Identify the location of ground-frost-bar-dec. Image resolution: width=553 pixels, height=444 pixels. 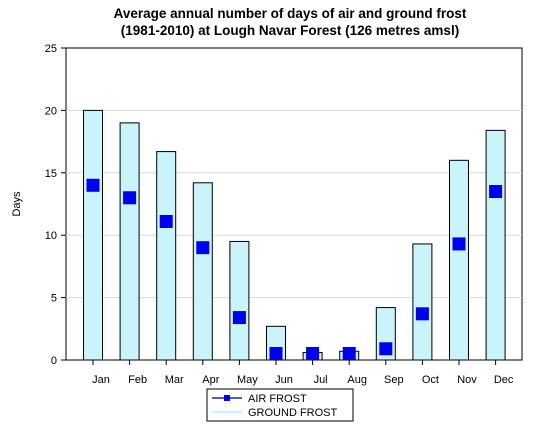
(495, 245).